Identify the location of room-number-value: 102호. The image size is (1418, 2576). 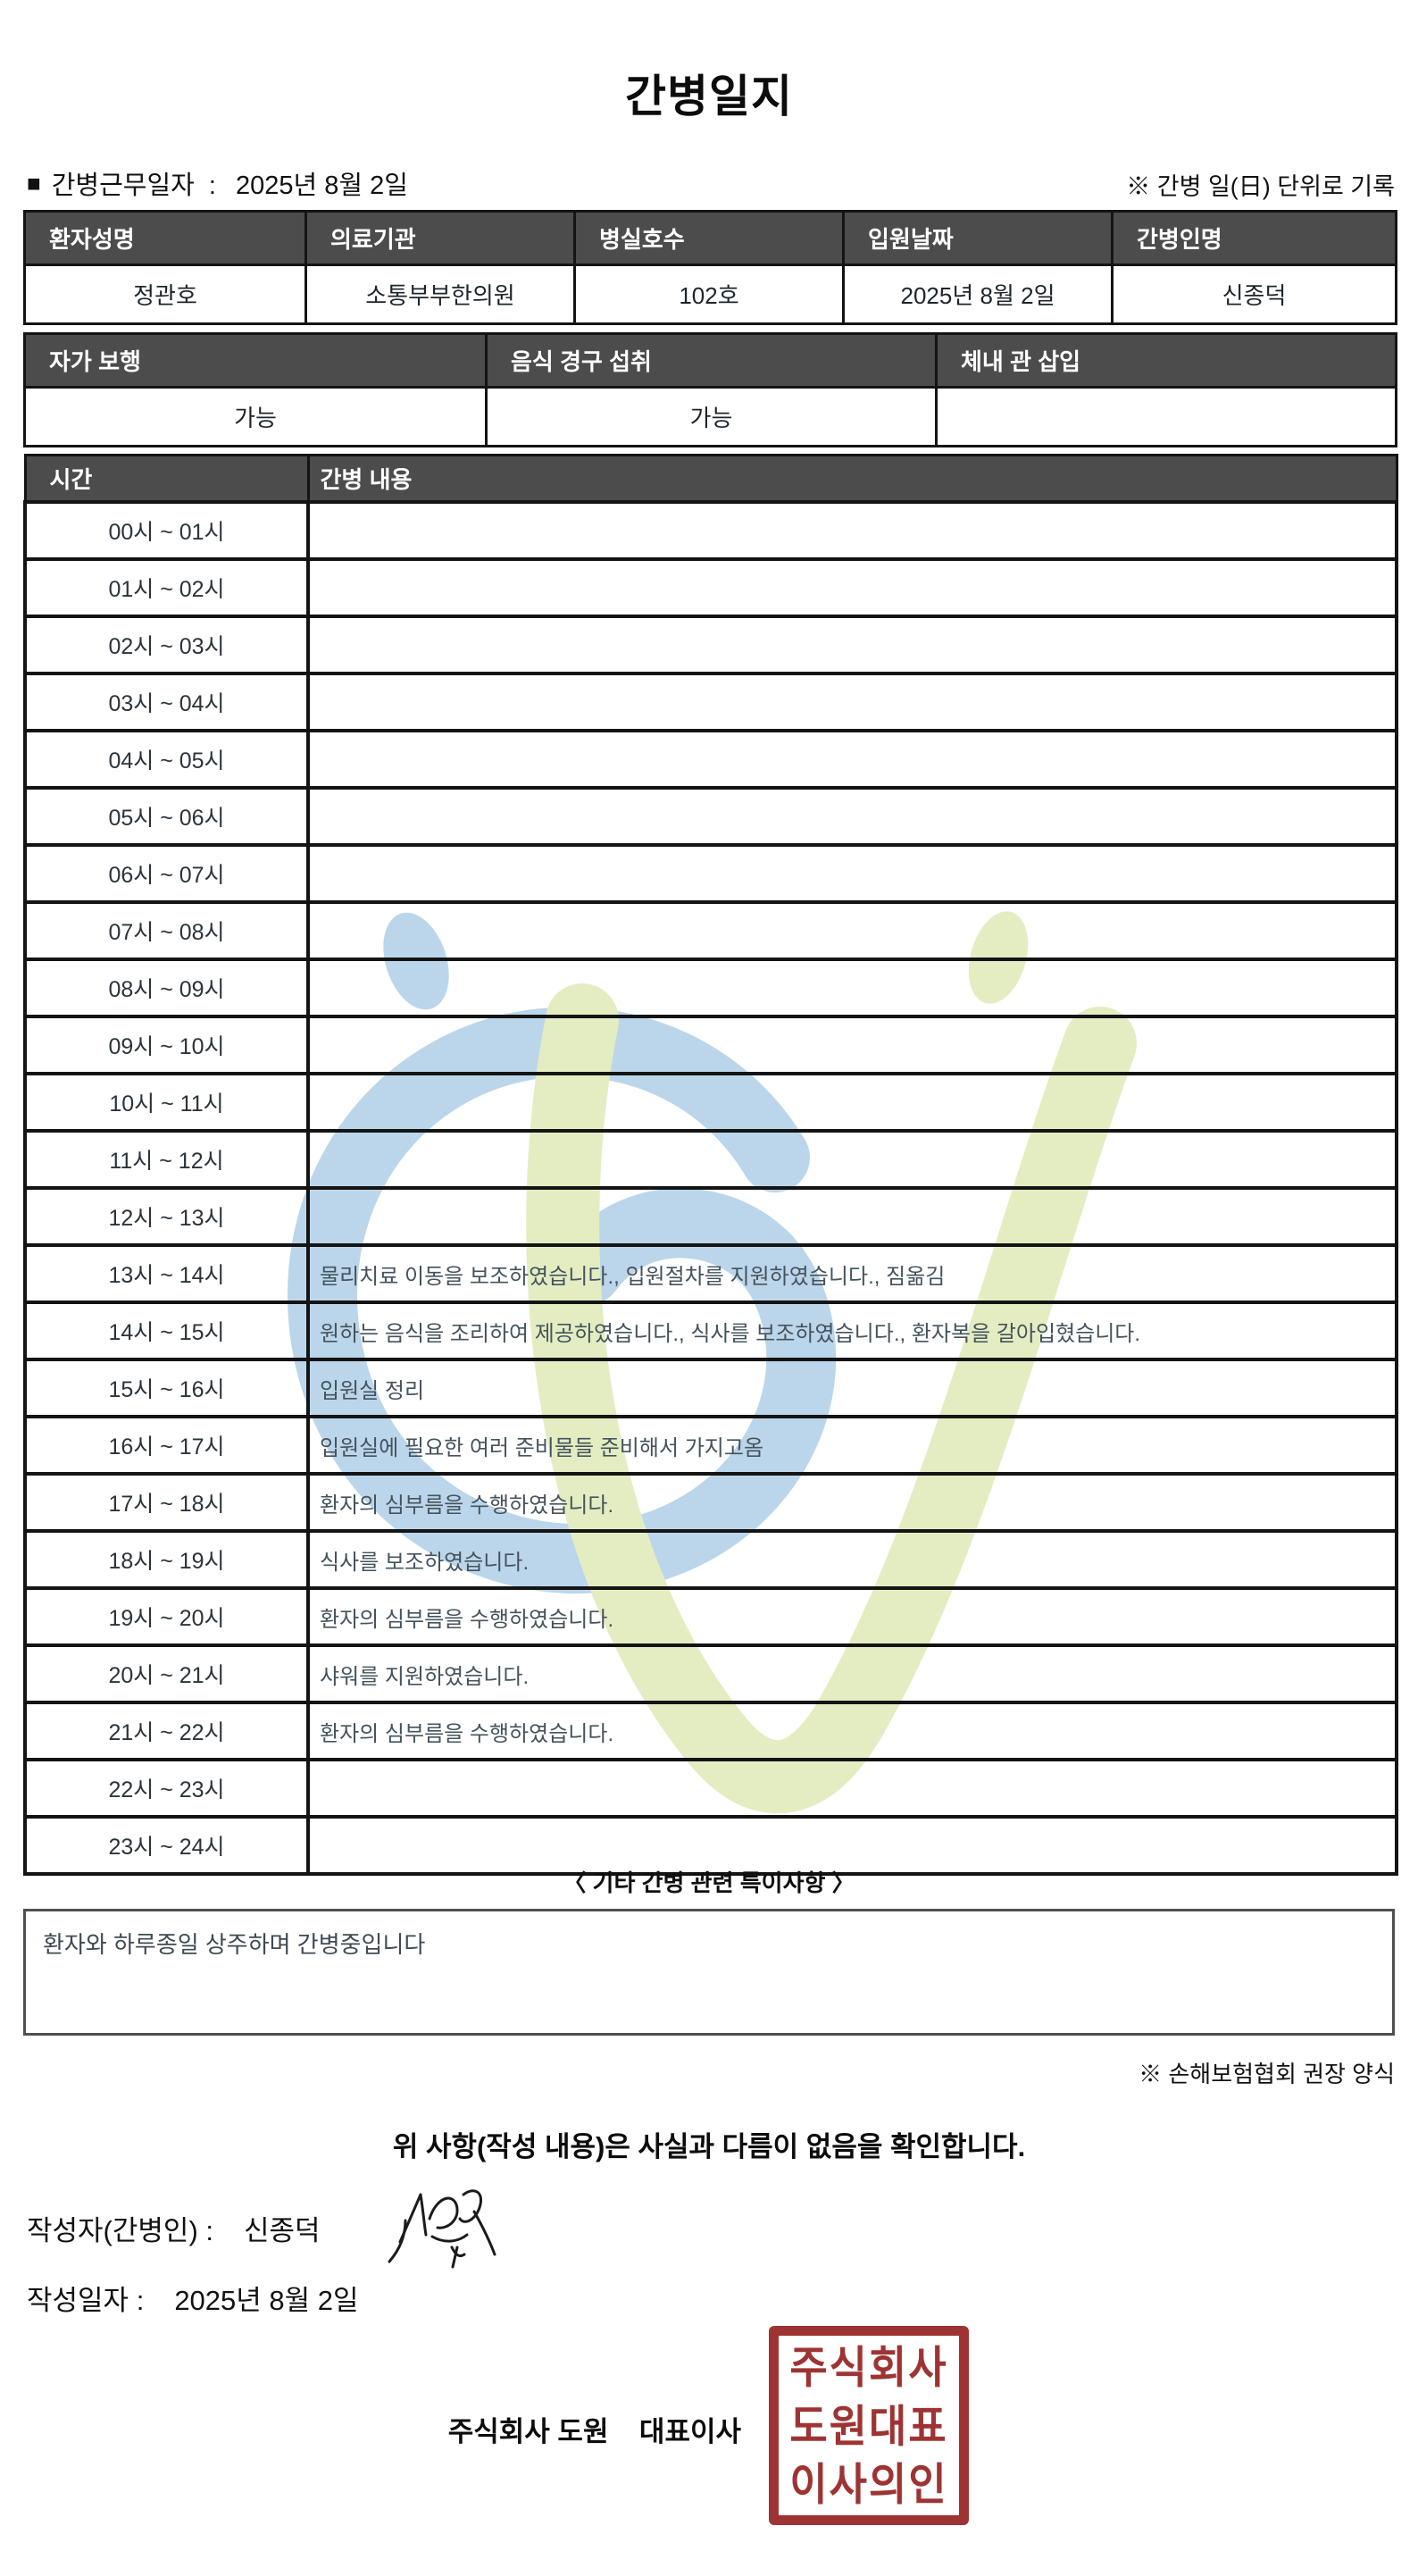
(709, 294).